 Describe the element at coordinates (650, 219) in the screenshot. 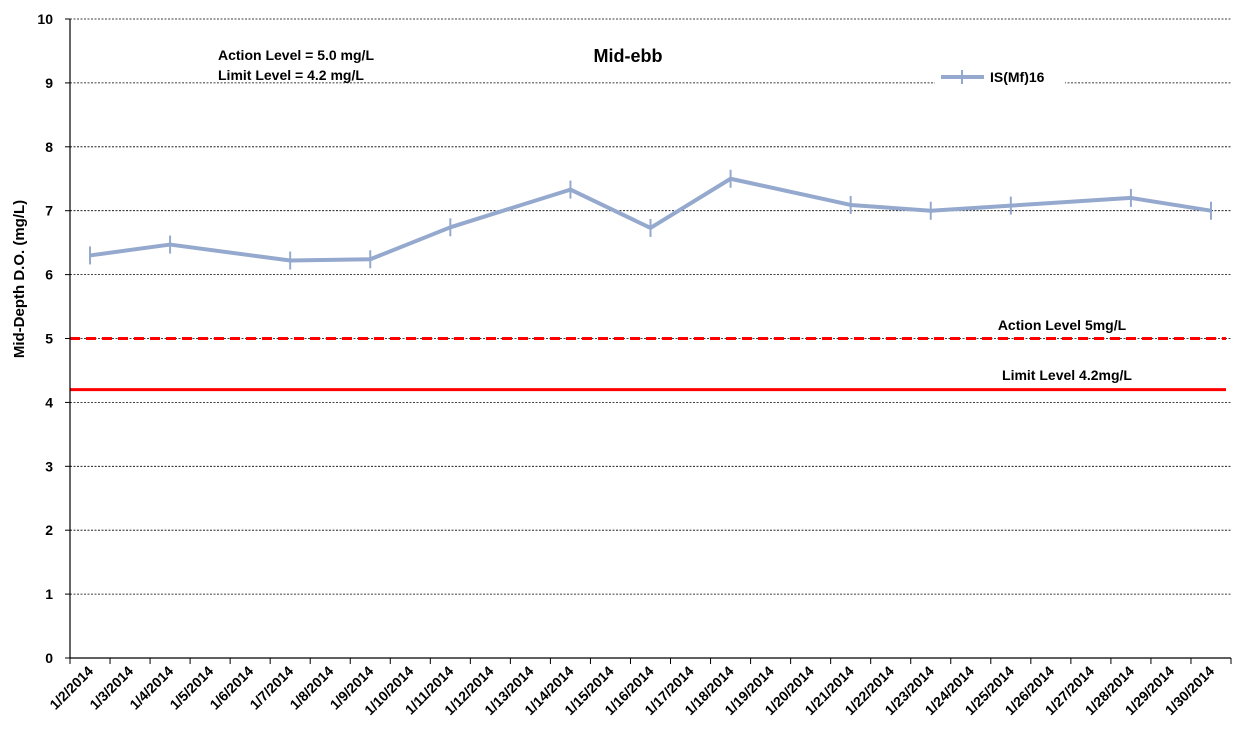

I see `series-layer` at that location.